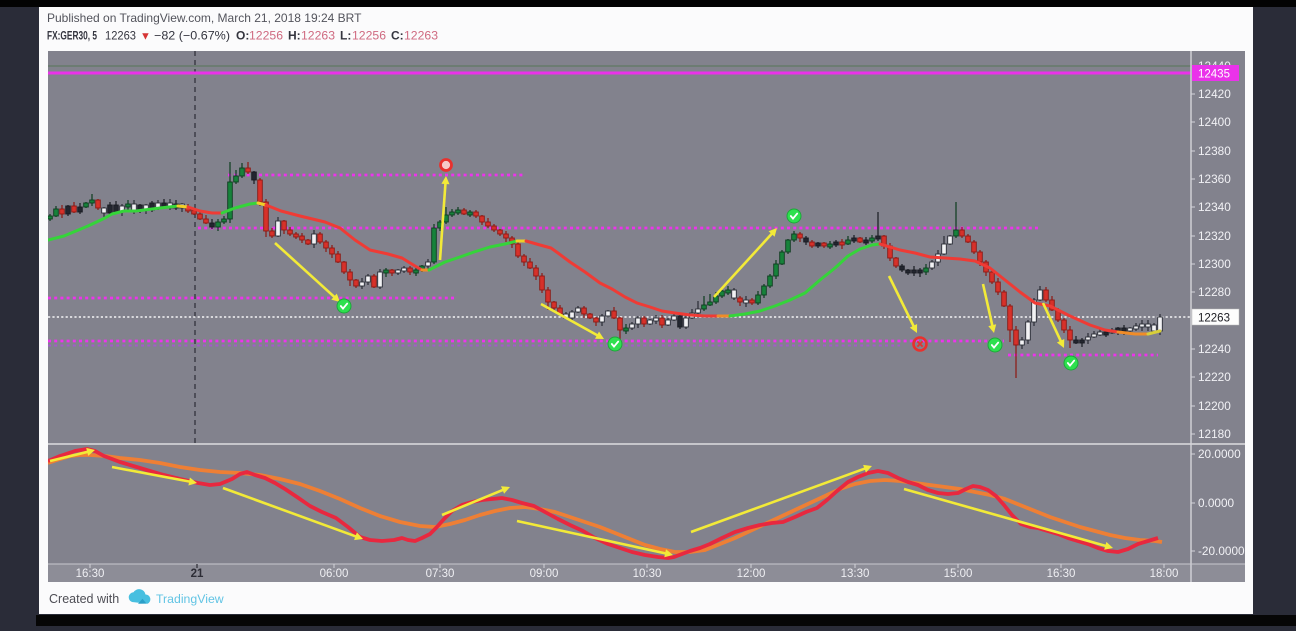 The width and height of the screenshot is (1296, 631). Describe the element at coordinates (294, 36) in the screenshot. I see `svg-text: H:` at that location.